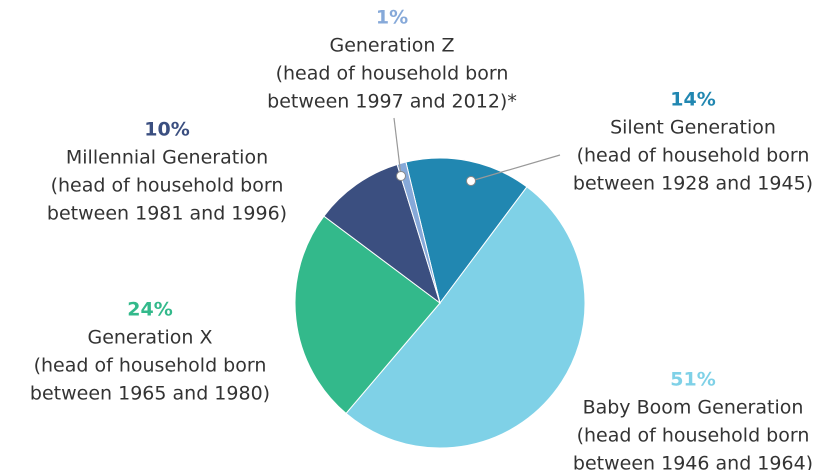  What do you see at coordinates (692, 380) in the screenshot?
I see `value-label: 51%` at bounding box center [692, 380].